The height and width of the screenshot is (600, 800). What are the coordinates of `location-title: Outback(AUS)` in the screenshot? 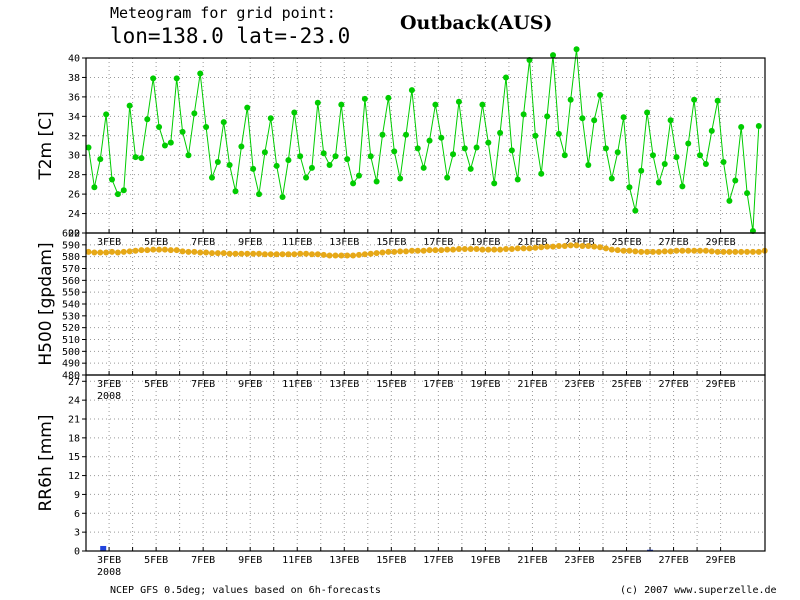 It's located at (476, 23).